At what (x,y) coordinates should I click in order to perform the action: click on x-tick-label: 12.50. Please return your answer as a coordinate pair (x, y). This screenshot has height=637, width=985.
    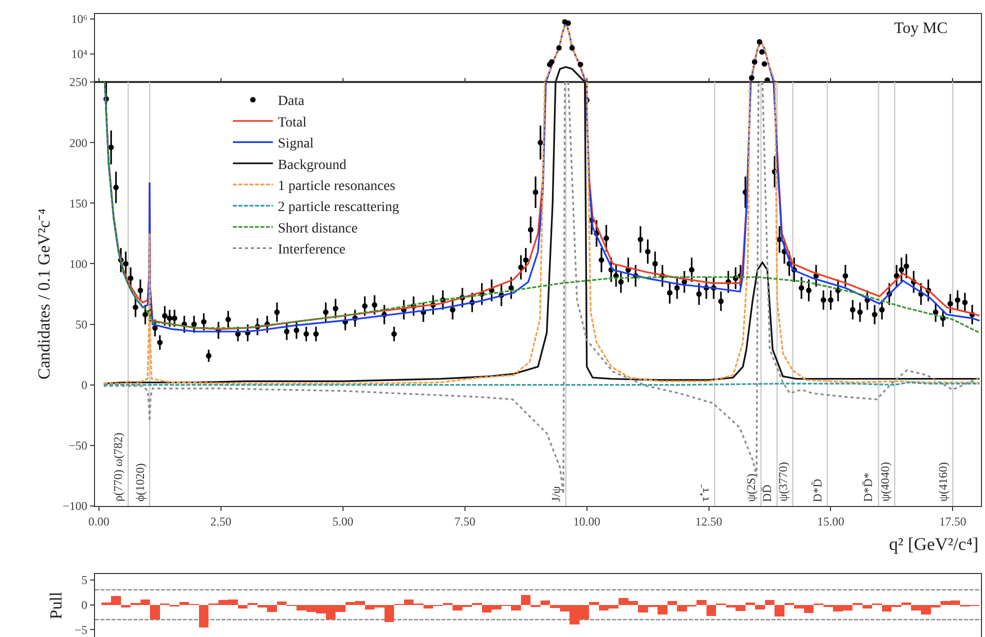
    Looking at the image, I should click on (708, 521).